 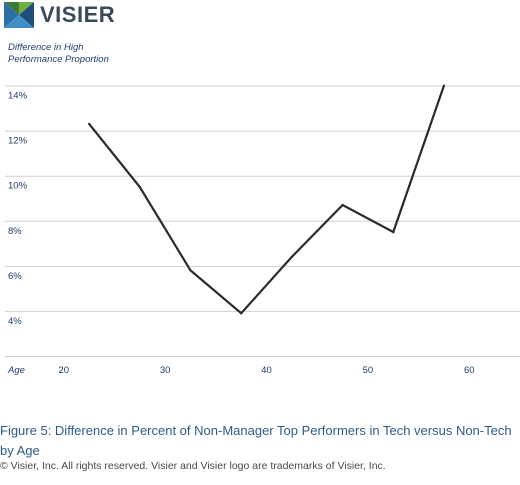 What do you see at coordinates (165, 370) in the screenshot?
I see `x-tick-label: 30` at bounding box center [165, 370].